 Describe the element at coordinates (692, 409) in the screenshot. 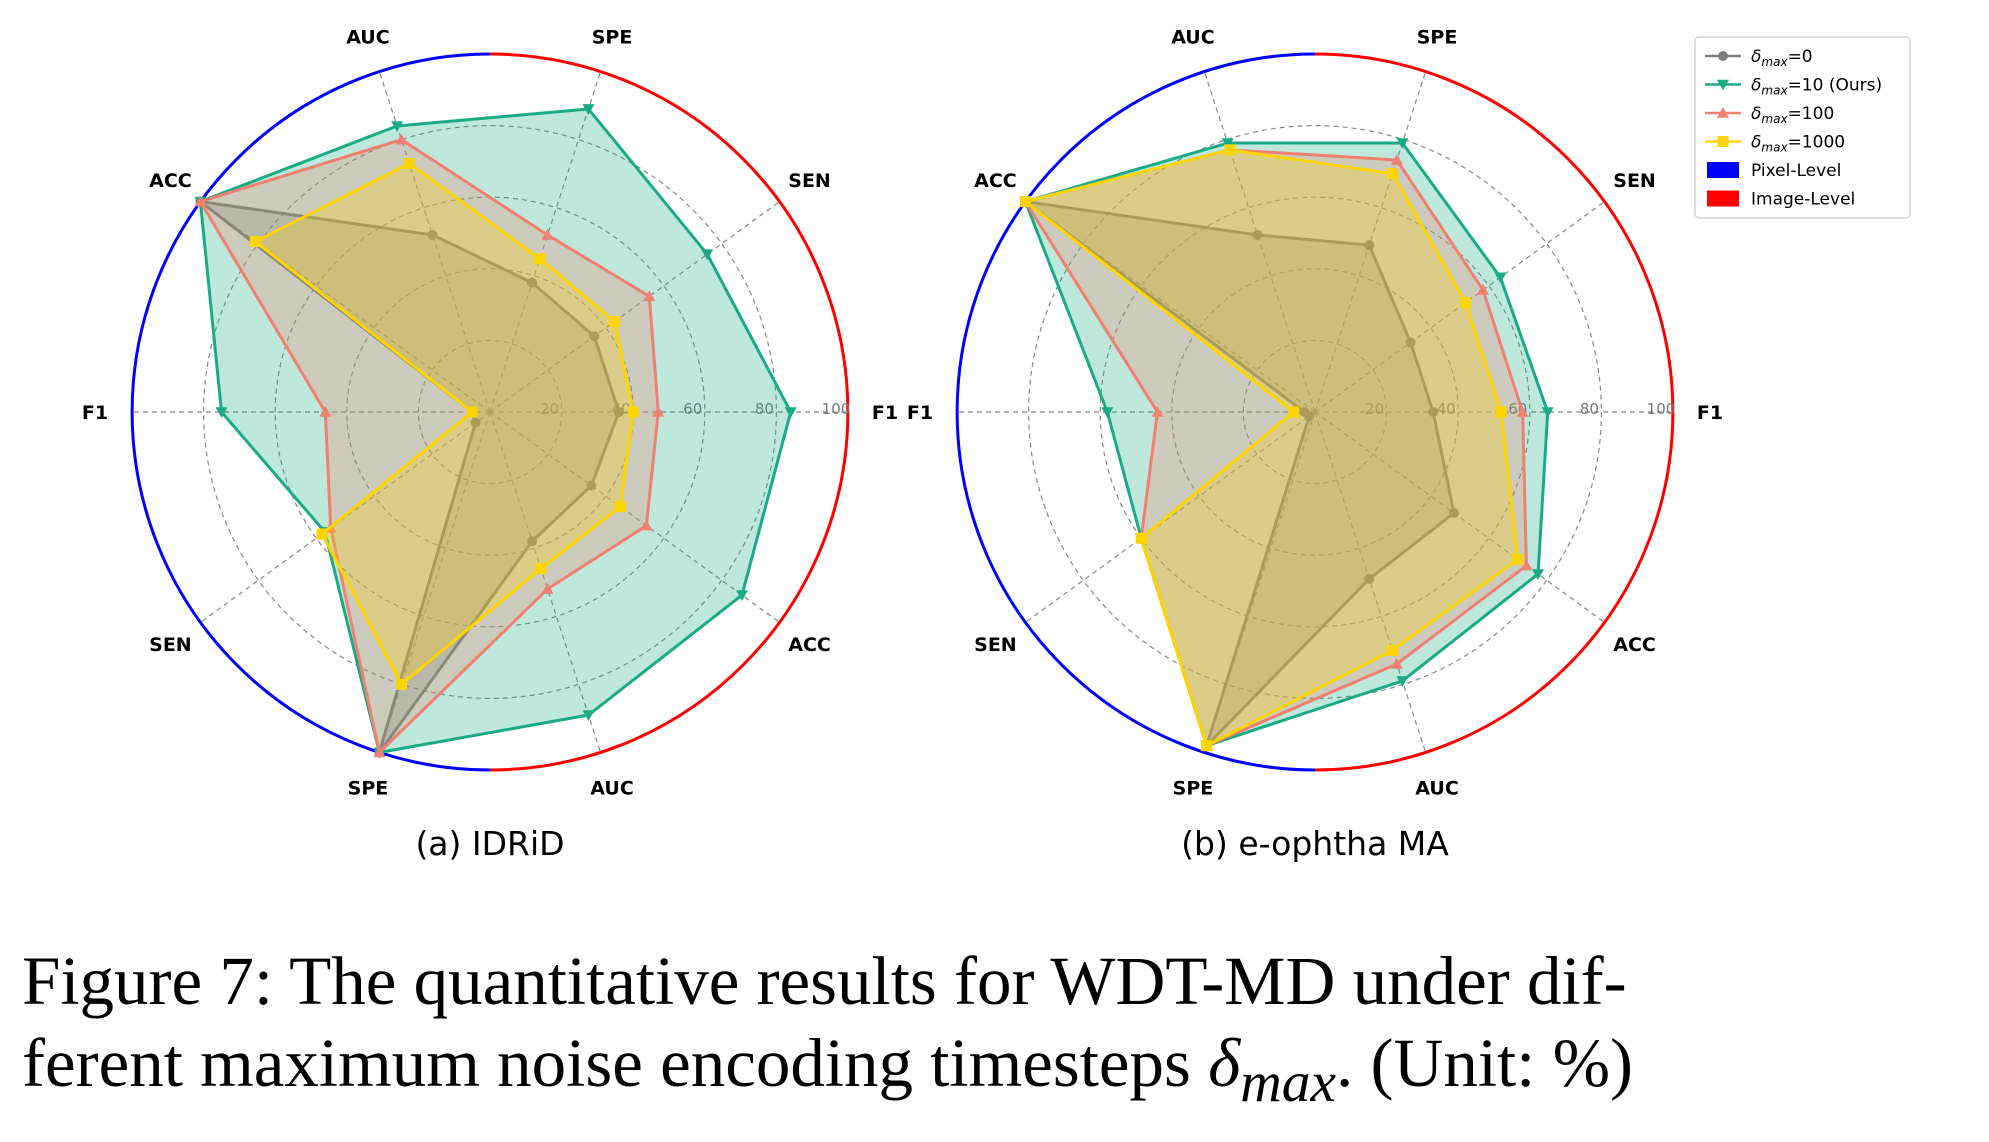

I see `radial-tick-label: 60` at that location.